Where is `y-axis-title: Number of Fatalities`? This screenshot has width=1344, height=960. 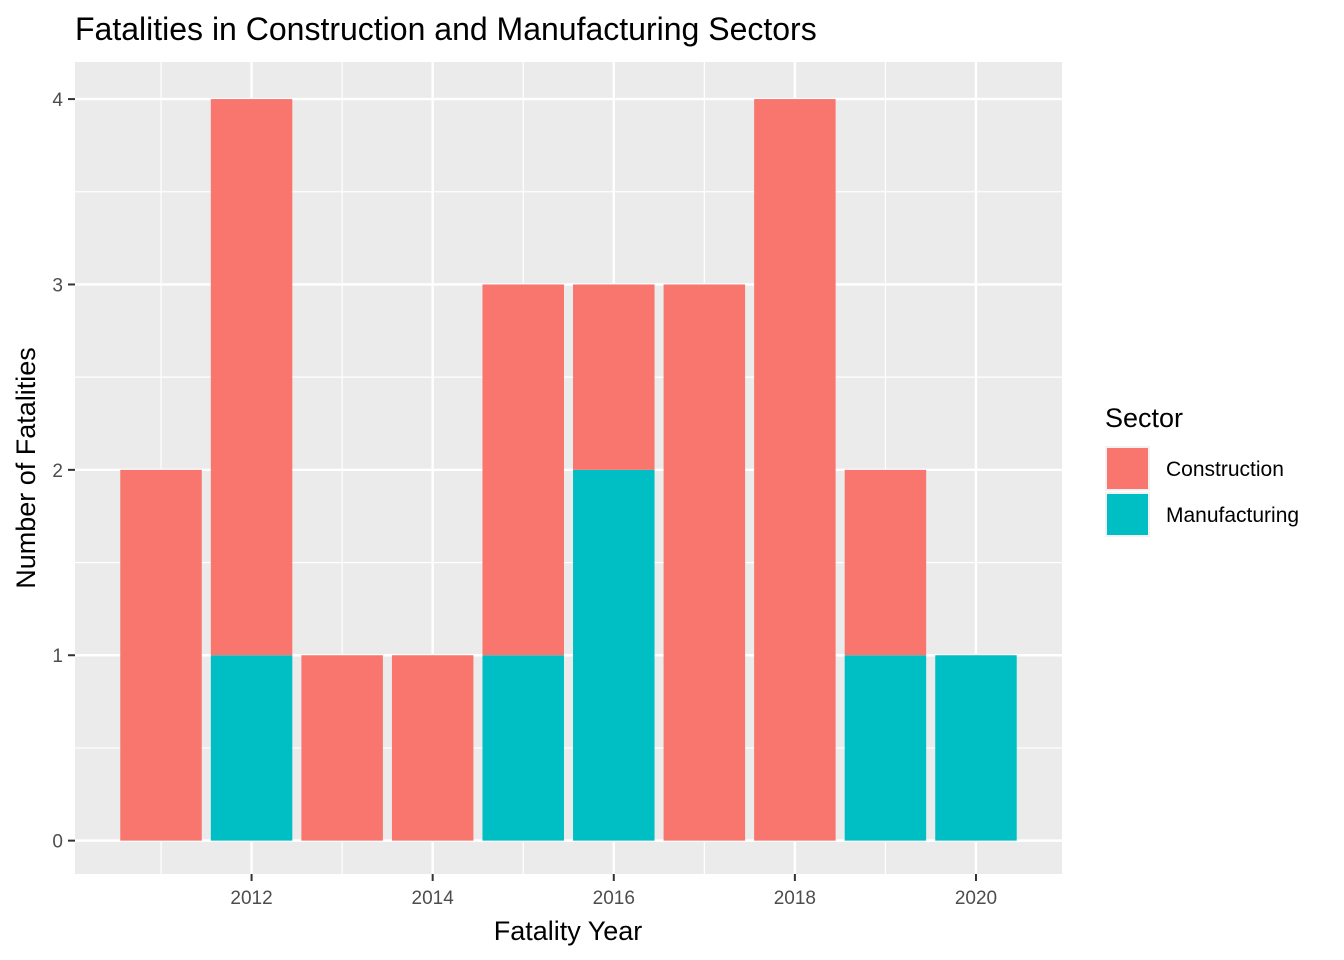
y-axis-title: Number of Fatalities is located at coordinates (26, 468).